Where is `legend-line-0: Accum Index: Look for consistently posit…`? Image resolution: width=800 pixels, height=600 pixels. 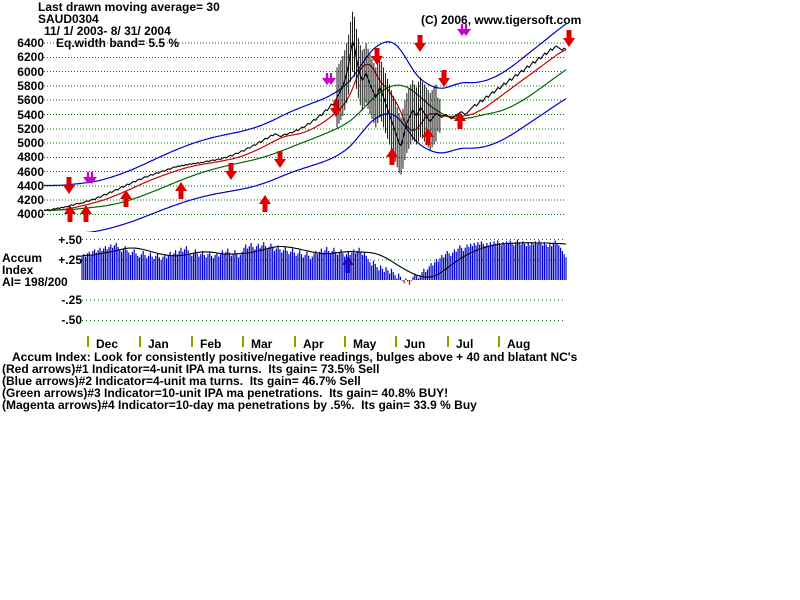 legend-line-0: Accum Index: Look for consistently posit… is located at coordinates (295, 357).